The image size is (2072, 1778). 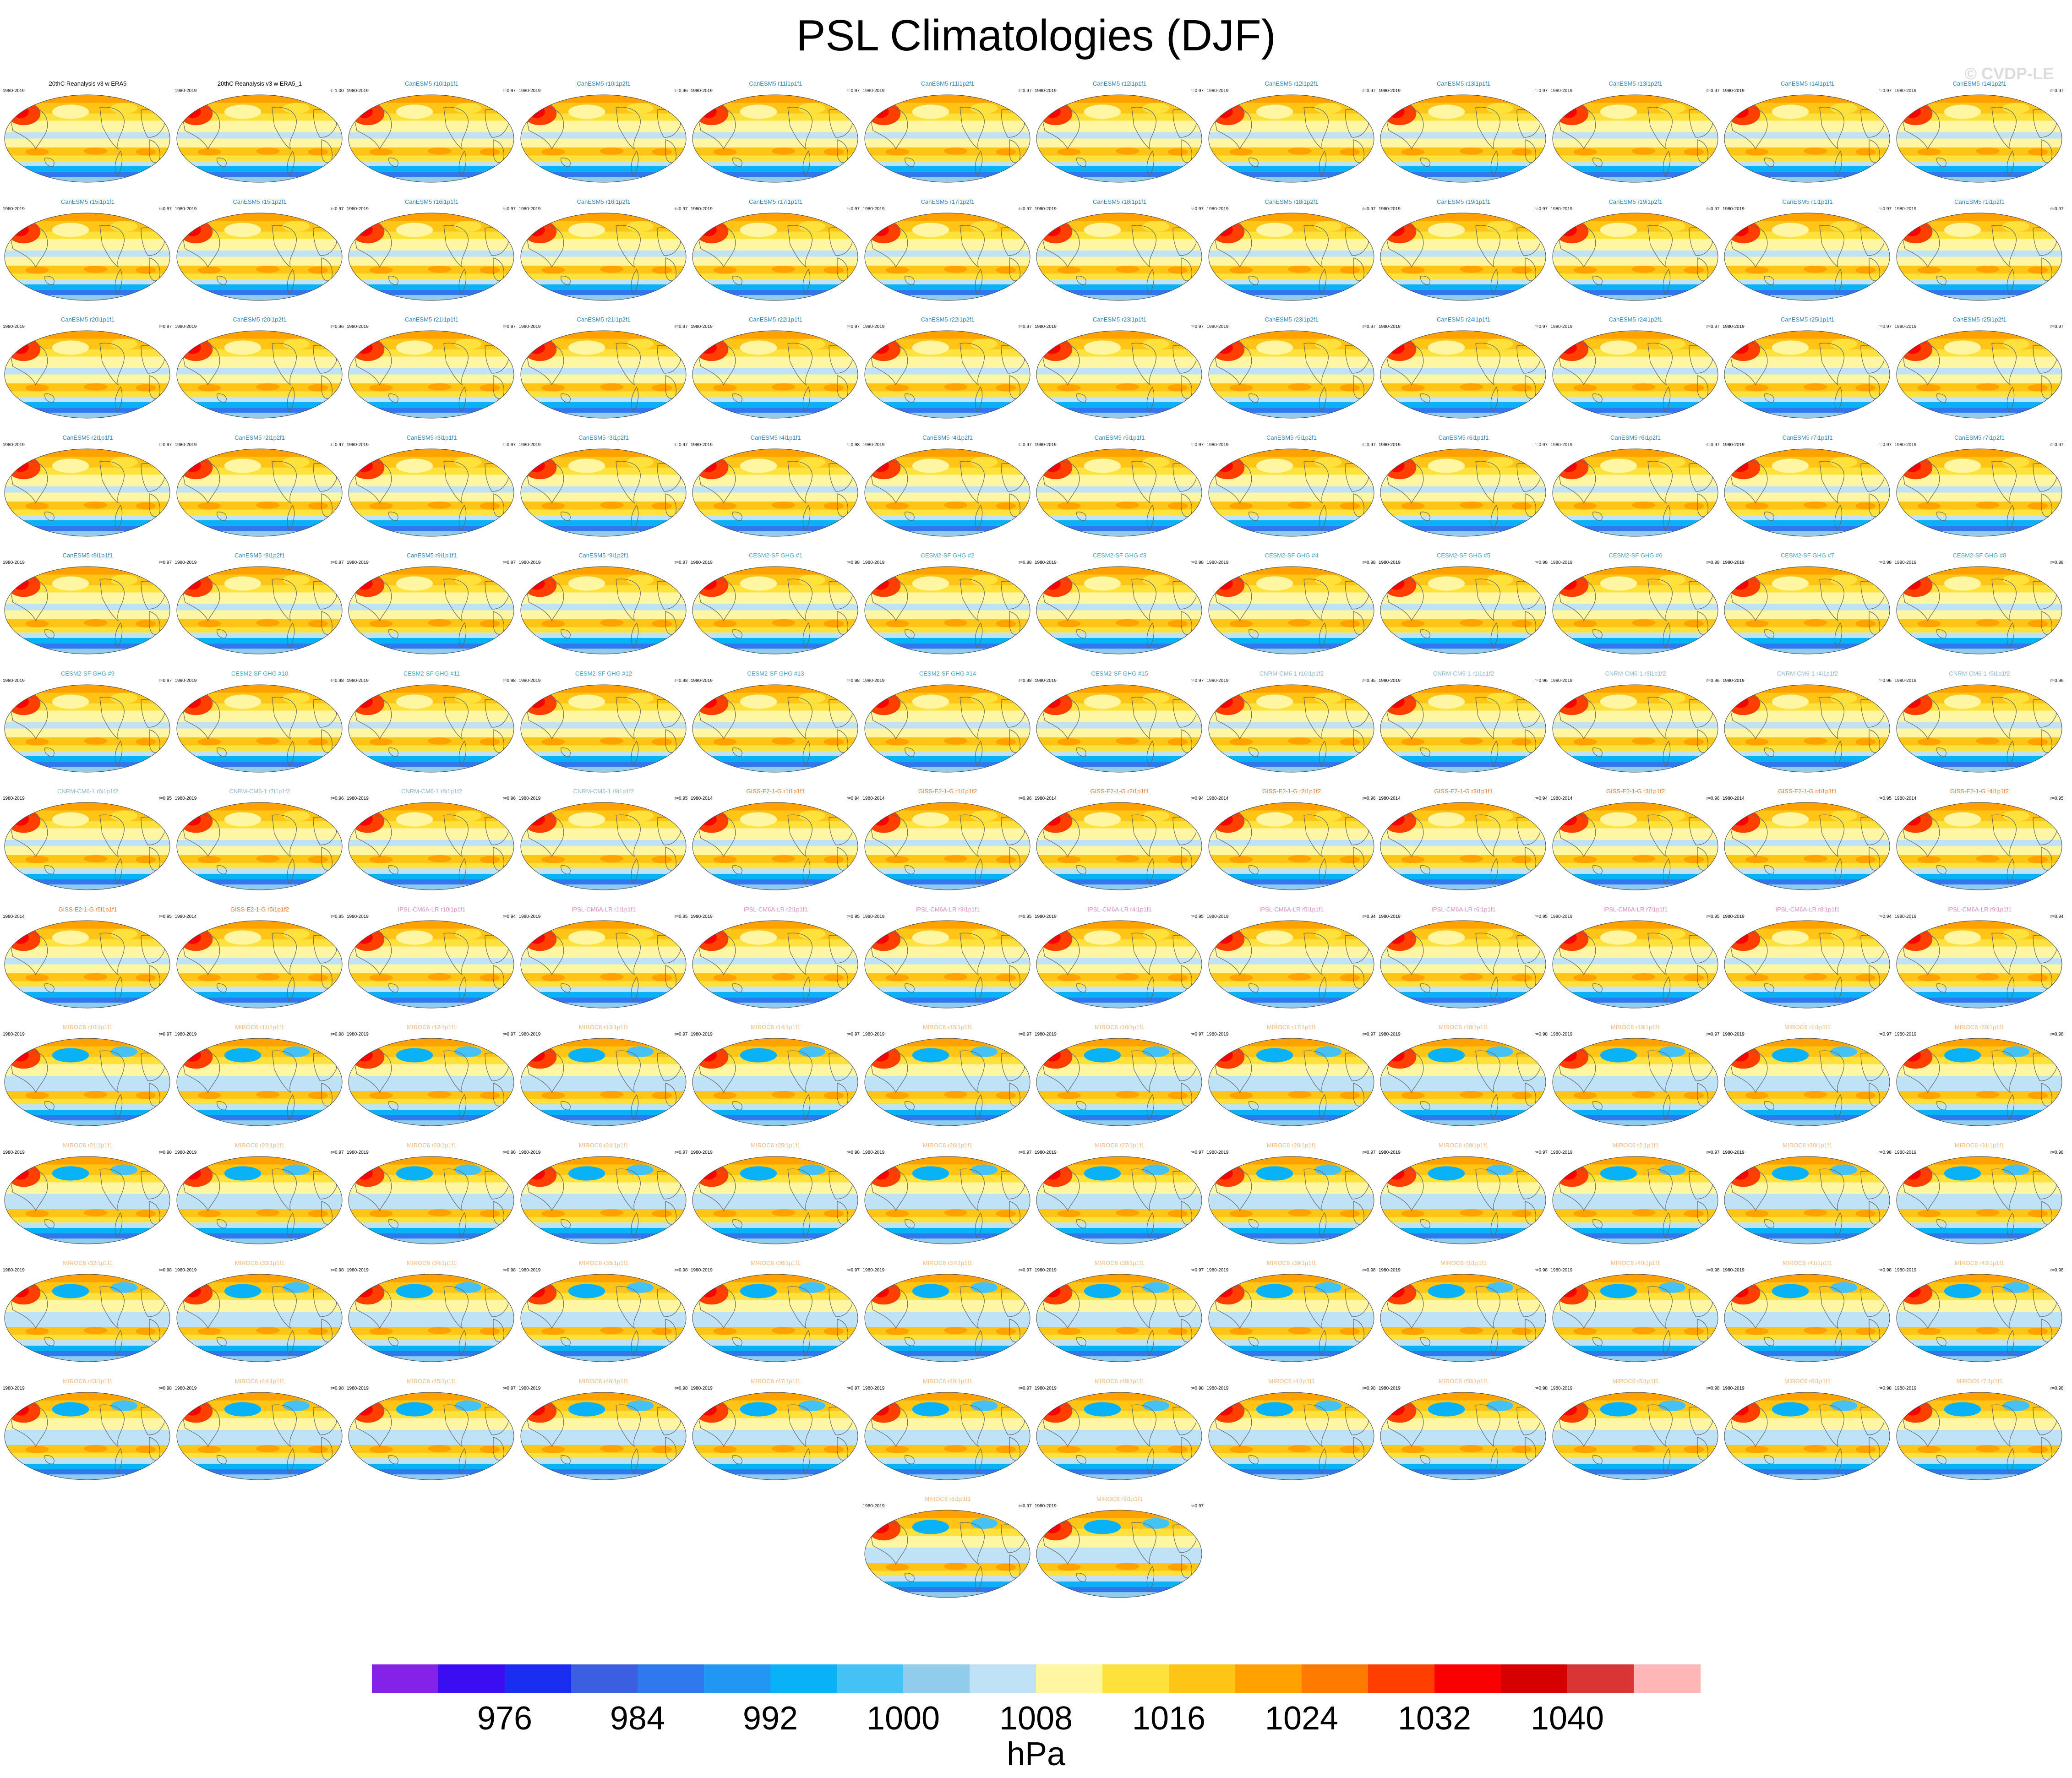 I want to click on panel-title: CESM2-SF GHG #14, so click(x=948, y=673).